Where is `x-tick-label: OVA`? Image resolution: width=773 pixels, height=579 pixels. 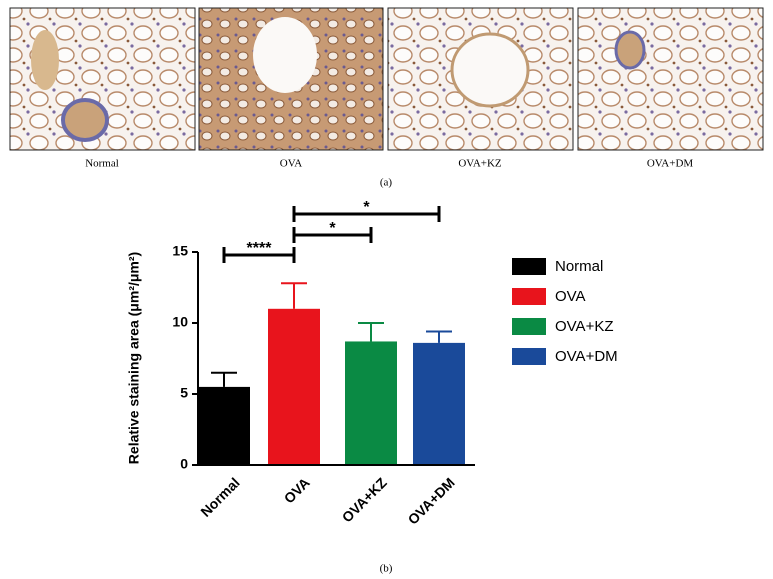 x-tick-label: OVA is located at coordinates (297, 490).